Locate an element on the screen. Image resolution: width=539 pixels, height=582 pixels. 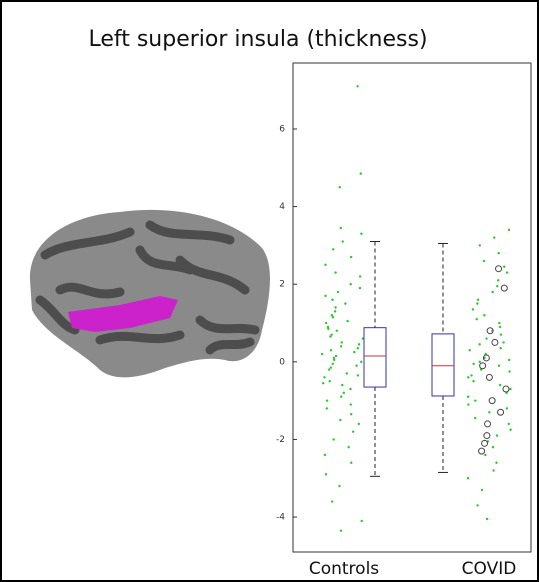
y-tick-label: -2 is located at coordinates (280, 440).